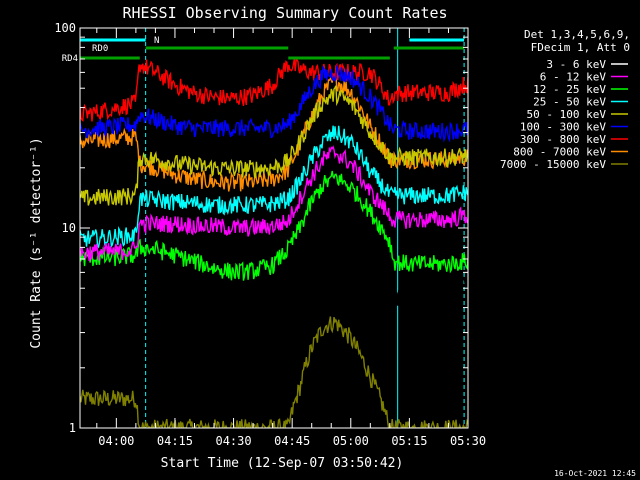  What do you see at coordinates (563, 139) in the screenshot?
I see `legend-label-7: 300 - 800 keV` at bounding box center [563, 139].